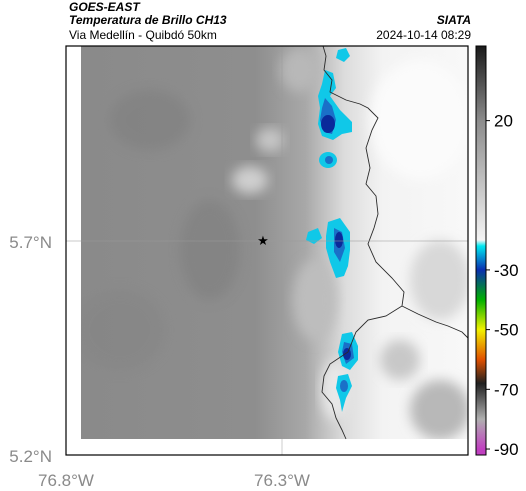  I want to click on cell-small, so click(328, 160).